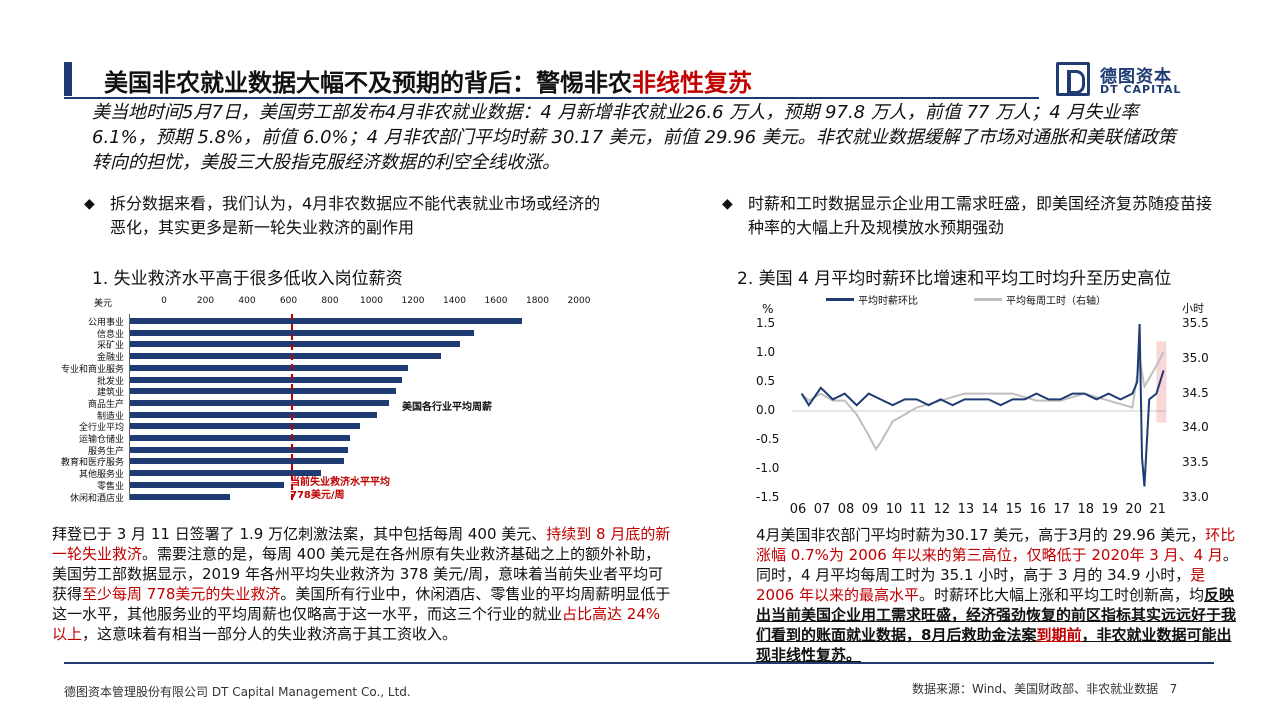  Describe the element at coordinates (330, 301) in the screenshot. I see `chart1-tick-label: 800` at that location.